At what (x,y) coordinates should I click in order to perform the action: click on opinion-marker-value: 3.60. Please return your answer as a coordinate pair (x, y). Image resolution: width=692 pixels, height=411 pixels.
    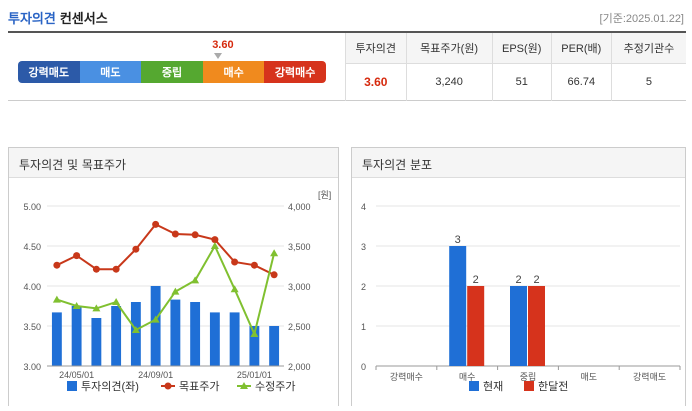
    Looking at the image, I should click on (223, 45).